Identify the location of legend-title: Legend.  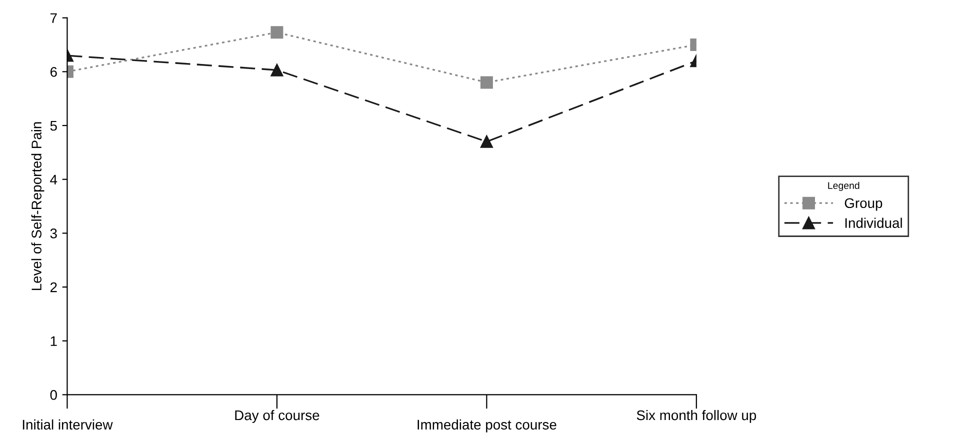
(844, 186).